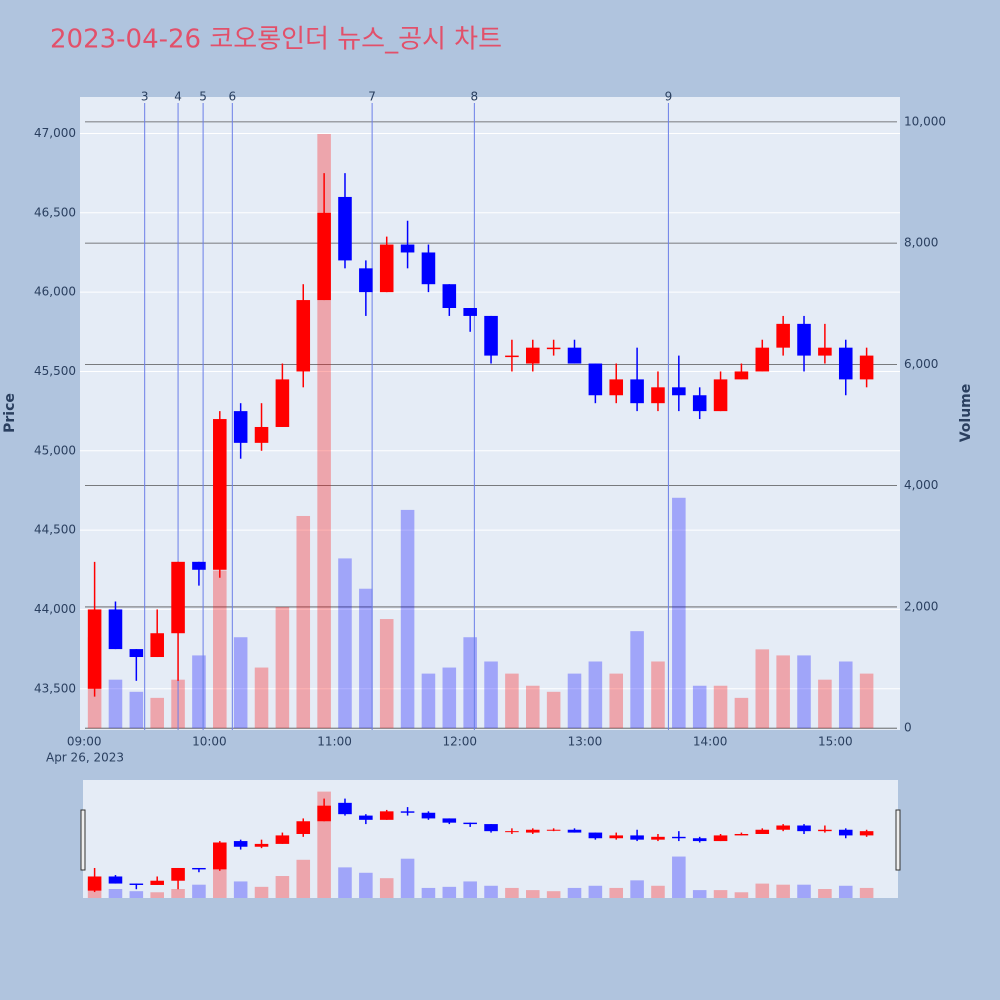 Image resolution: width=1000 pixels, height=1000 pixels. What do you see at coordinates (145, 97) in the screenshot?
I see `news-label: 3` at bounding box center [145, 97].